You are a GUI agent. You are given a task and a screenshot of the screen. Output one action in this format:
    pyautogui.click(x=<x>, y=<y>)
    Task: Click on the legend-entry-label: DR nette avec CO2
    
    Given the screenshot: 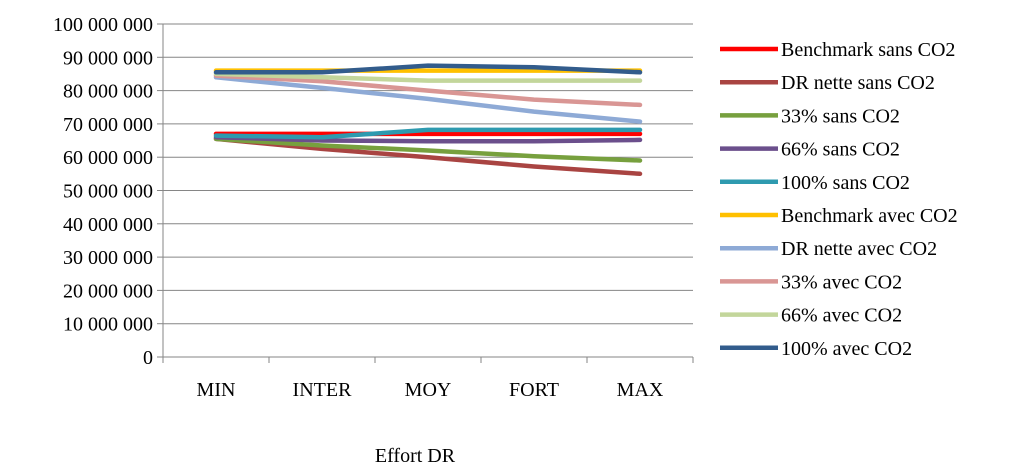 What is the action you would take?
    pyautogui.click(x=859, y=249)
    